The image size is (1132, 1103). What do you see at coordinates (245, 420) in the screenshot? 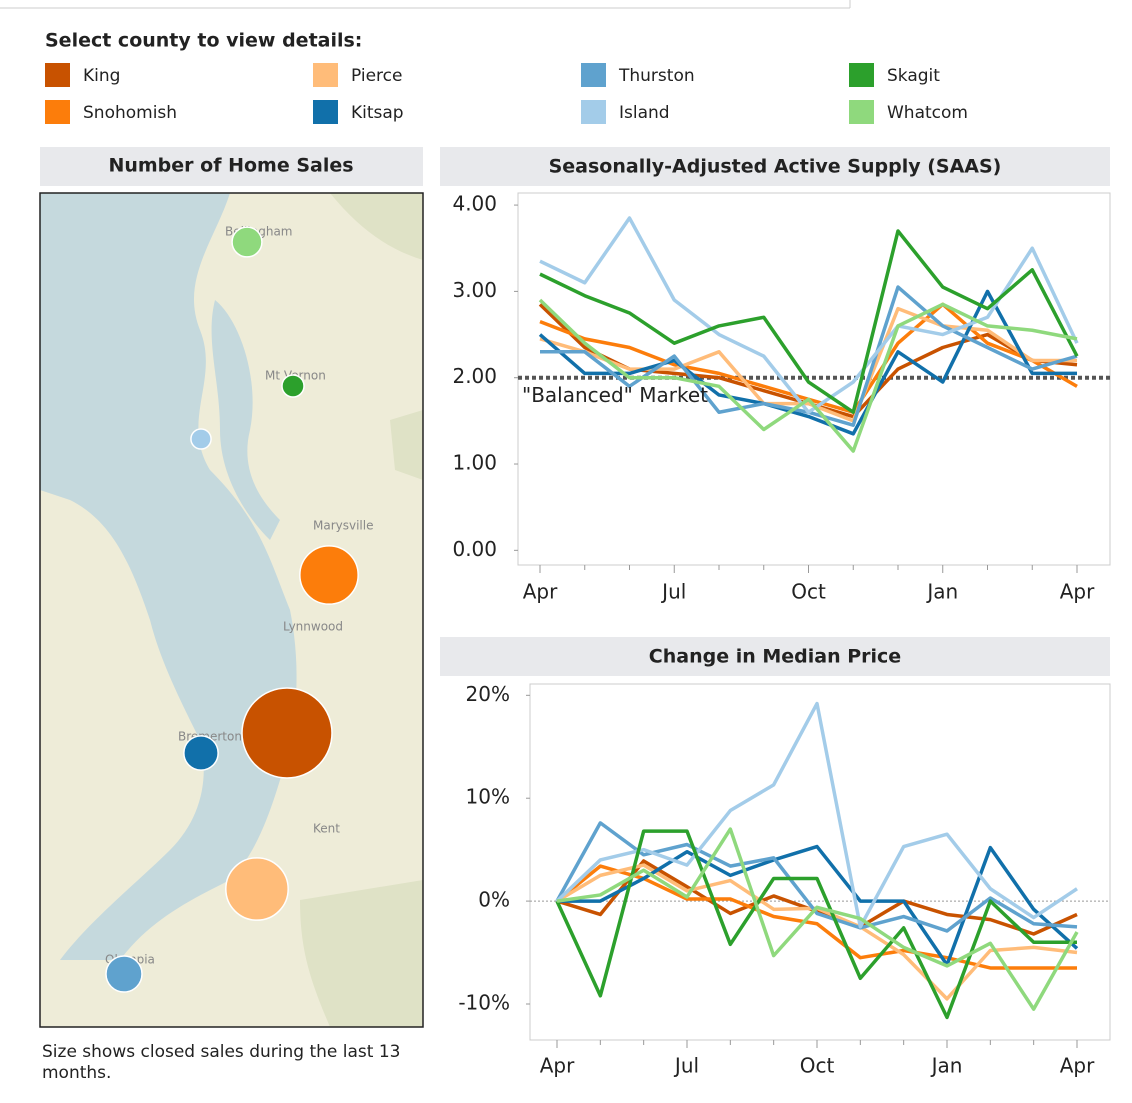
I see `water` at bounding box center [245, 420].